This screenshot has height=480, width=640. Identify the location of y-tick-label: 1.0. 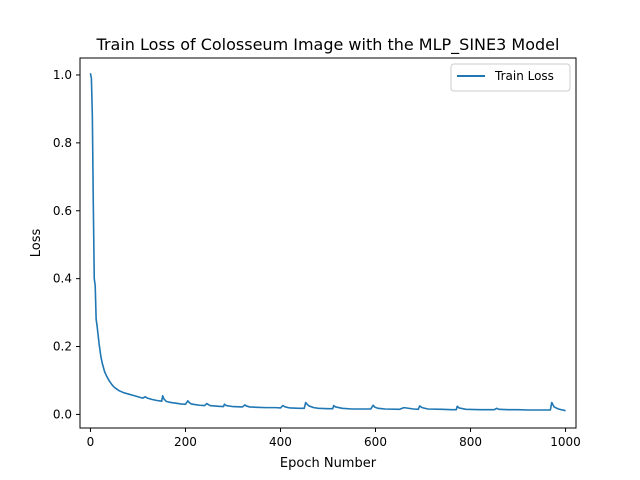
(62, 75).